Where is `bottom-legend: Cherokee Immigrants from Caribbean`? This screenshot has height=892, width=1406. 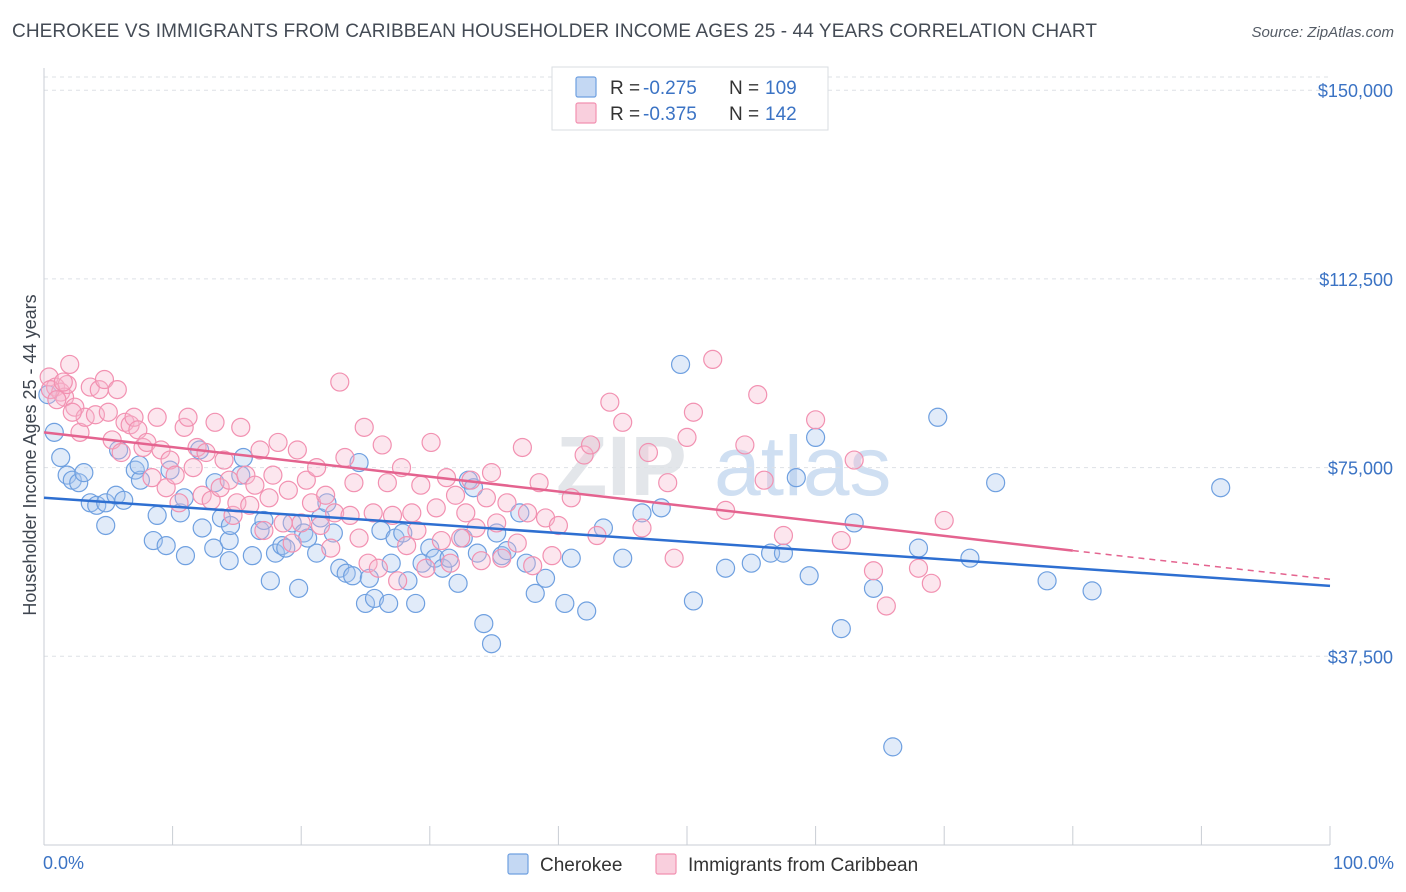
bottom-legend: Cherokee Immigrants from Caribbean is located at coordinates (712, 864).